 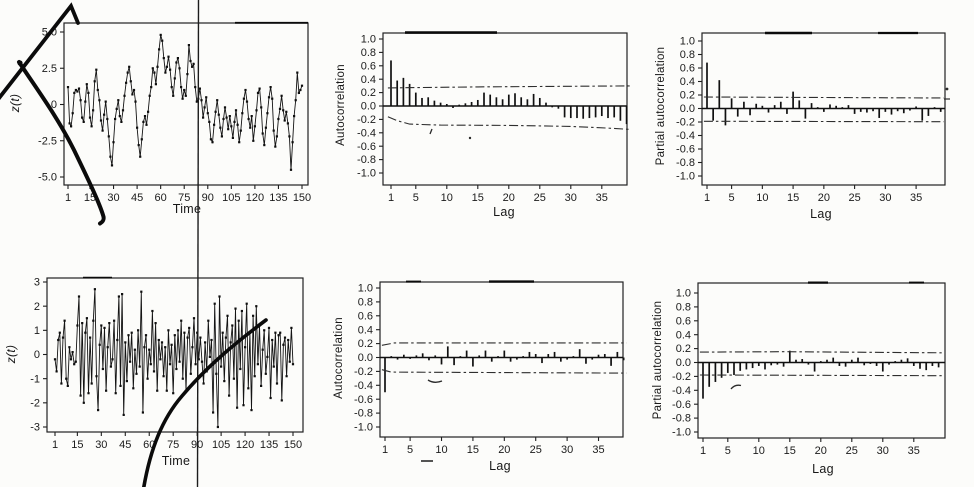 What do you see at coordinates (187, 209) in the screenshot?
I see `x-axis-title-ts-top: Time` at bounding box center [187, 209].